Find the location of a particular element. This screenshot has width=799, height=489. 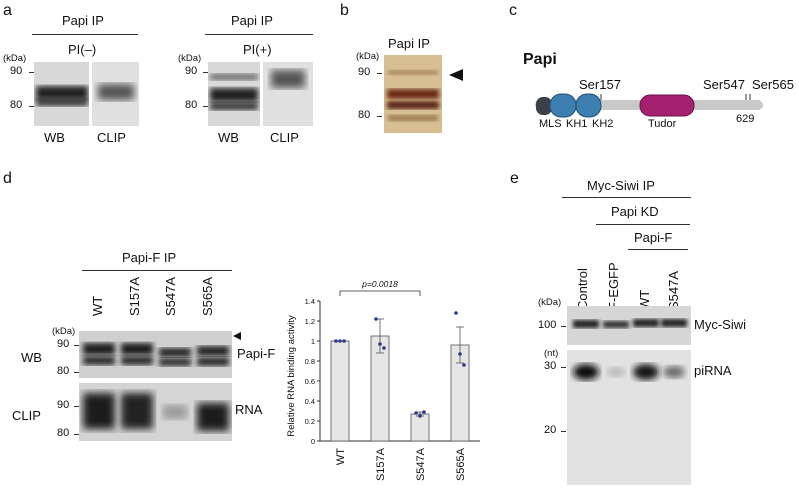

panel-b-silver-gel is located at coordinates (413, 94).